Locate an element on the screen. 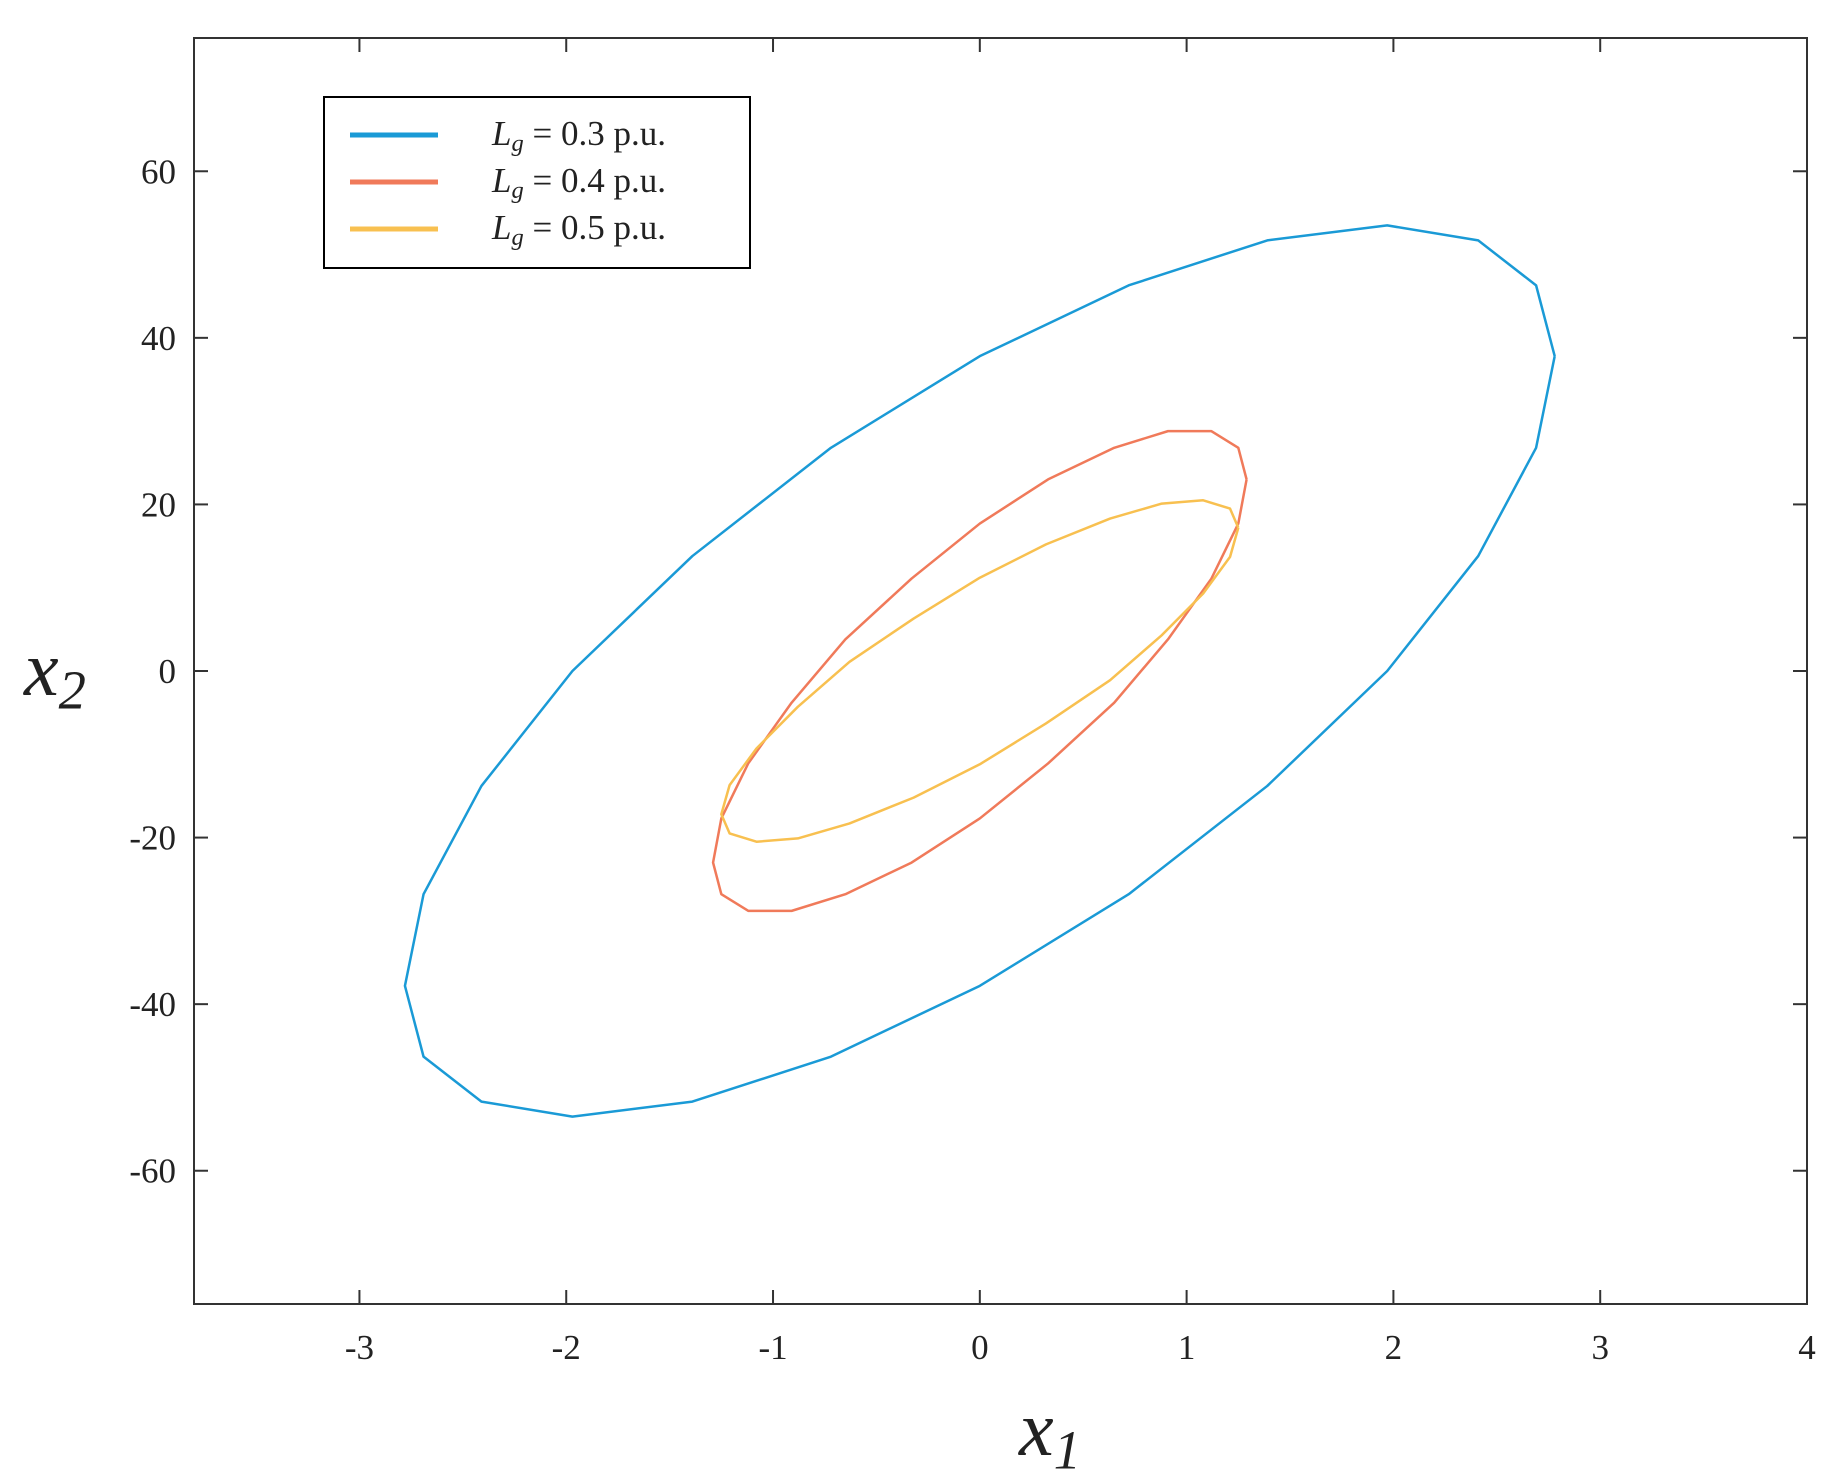 This screenshot has height=1474, width=1836. x-tick-label: 0 is located at coordinates (980, 1347).